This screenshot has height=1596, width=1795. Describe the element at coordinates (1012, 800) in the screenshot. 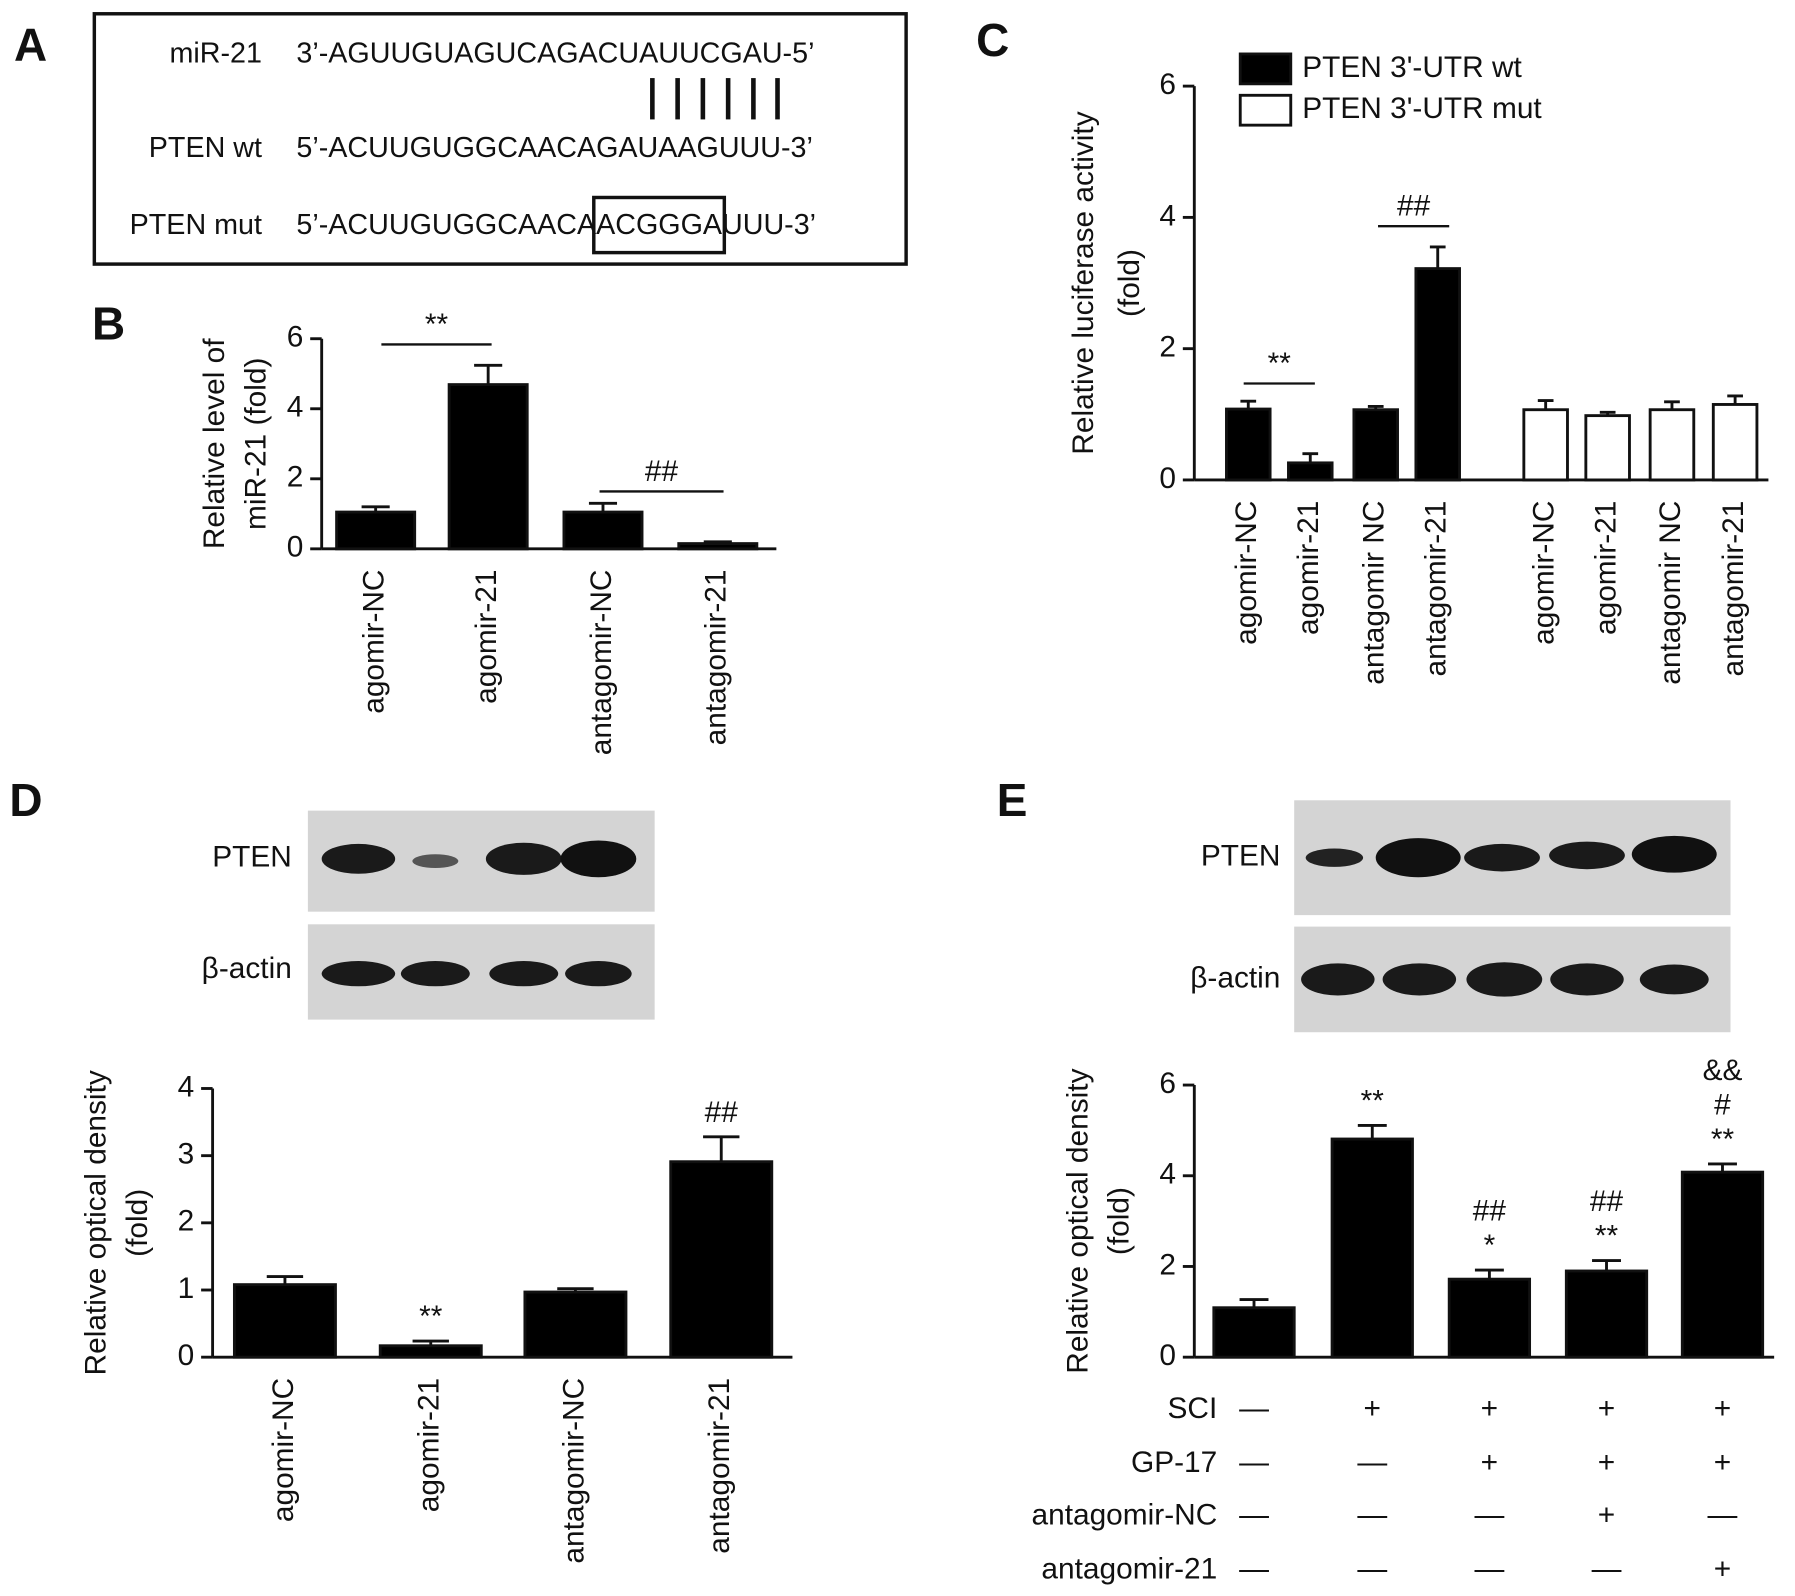

I see `panel-label: E` at that location.